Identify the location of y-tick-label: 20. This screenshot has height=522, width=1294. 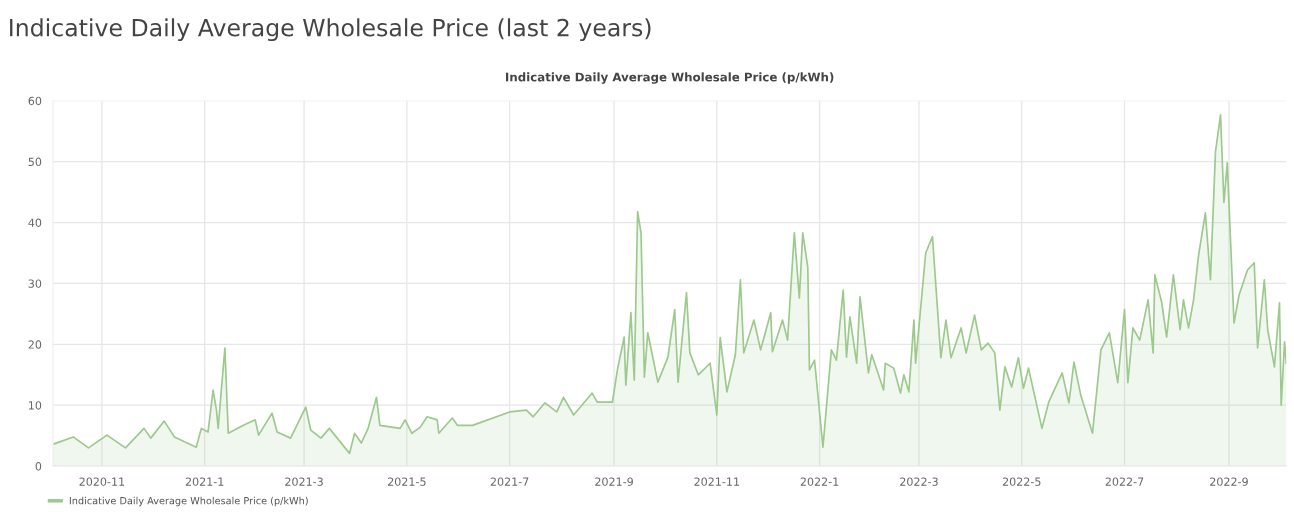
(35, 344).